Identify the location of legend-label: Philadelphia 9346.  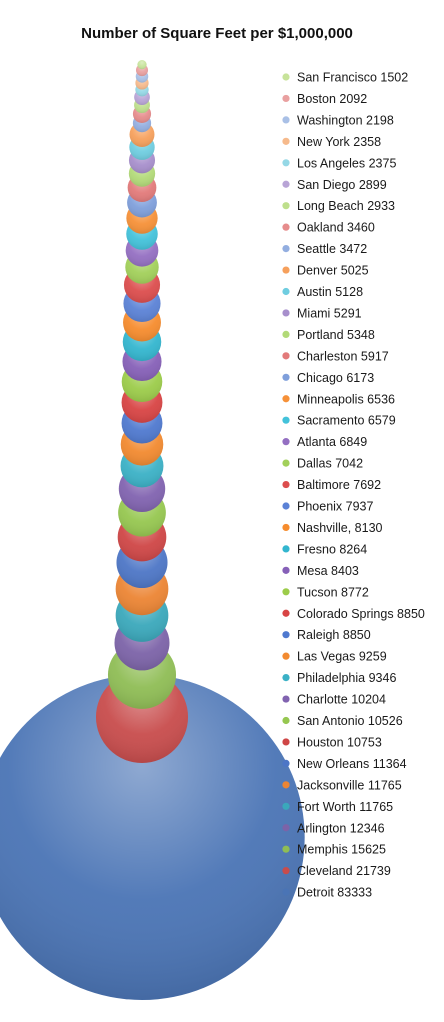
(346, 678).